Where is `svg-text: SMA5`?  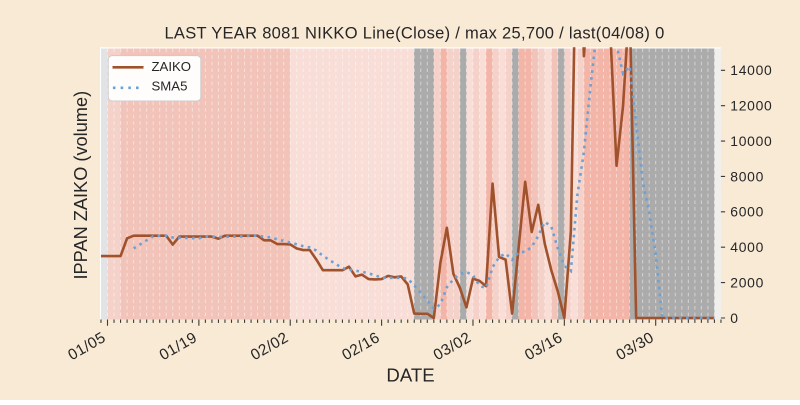 svg-text: SMA5 is located at coordinates (170, 86).